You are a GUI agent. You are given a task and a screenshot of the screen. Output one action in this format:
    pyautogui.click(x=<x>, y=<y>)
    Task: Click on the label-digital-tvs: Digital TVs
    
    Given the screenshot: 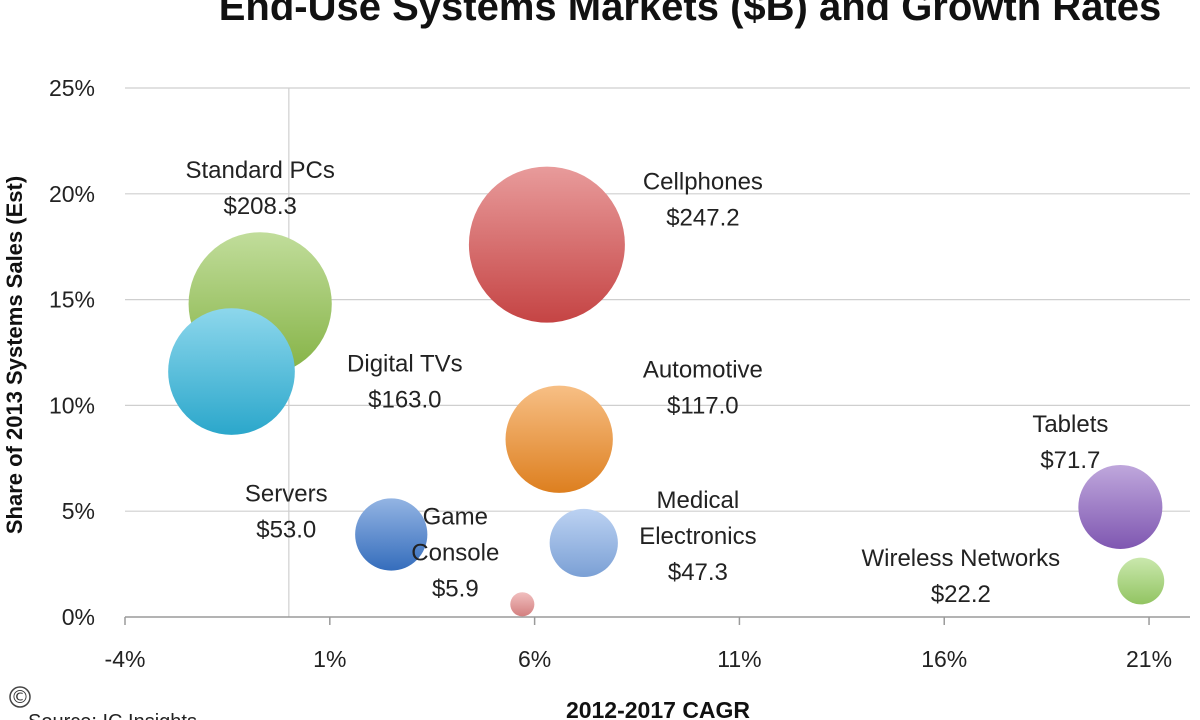 What is the action you would take?
    pyautogui.click(x=405, y=364)
    